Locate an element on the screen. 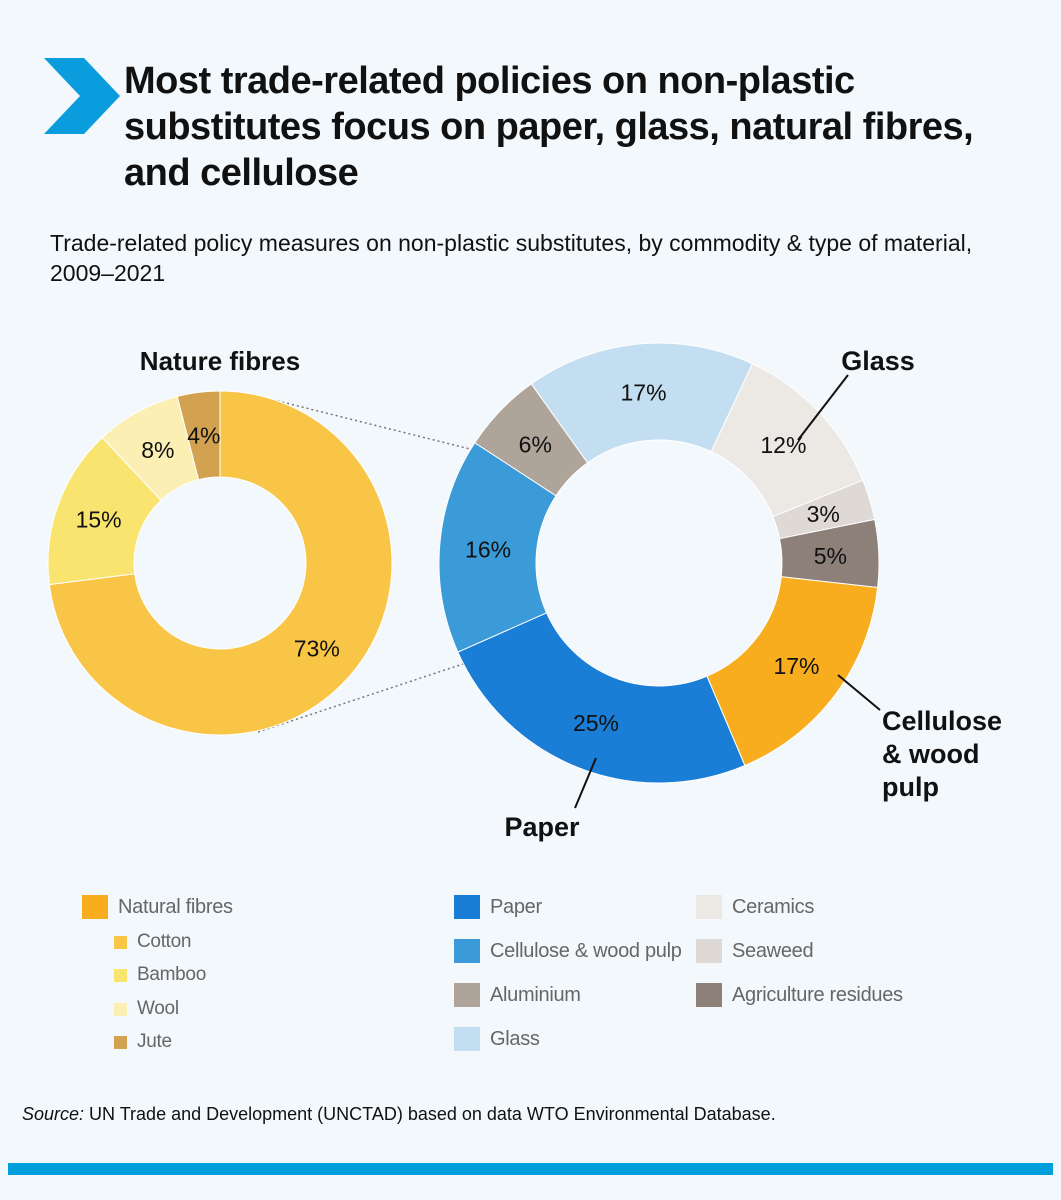 The width and height of the screenshot is (1061, 1200). cellulose-callout-3: pulp is located at coordinates (910, 787).